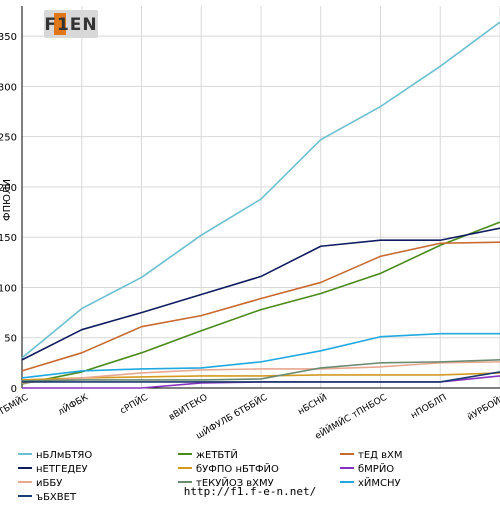 This screenshot has width=500, height=506. I want to click on y-tick-label: 0, so click(14, 389).